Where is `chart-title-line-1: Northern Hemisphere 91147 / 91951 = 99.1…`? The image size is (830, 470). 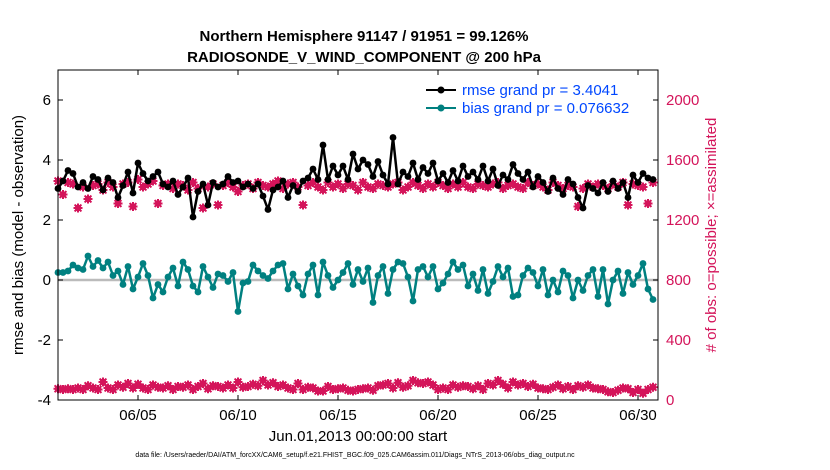 chart-title-line-1: Northern Hemisphere 91147 / 91951 = 99.1… is located at coordinates (364, 36).